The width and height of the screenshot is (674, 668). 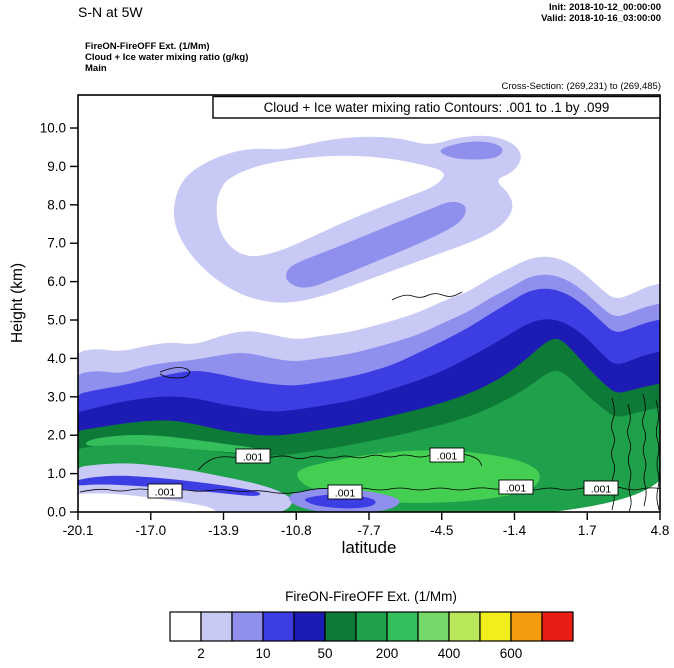 What do you see at coordinates (147, 502) in the screenshot?
I see `contour-region-surface-white-left` at bounding box center [147, 502].